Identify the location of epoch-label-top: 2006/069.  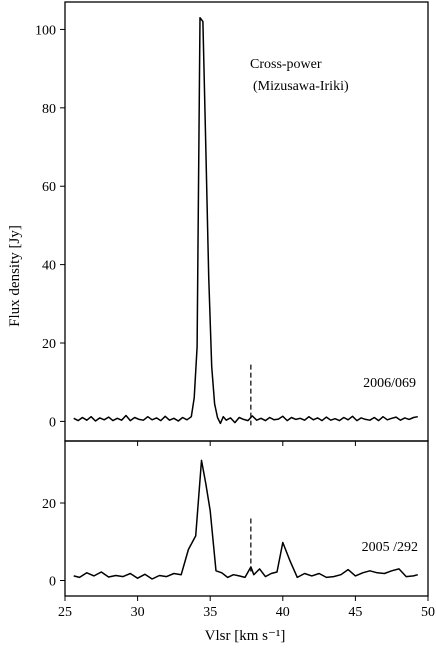
(389, 383).